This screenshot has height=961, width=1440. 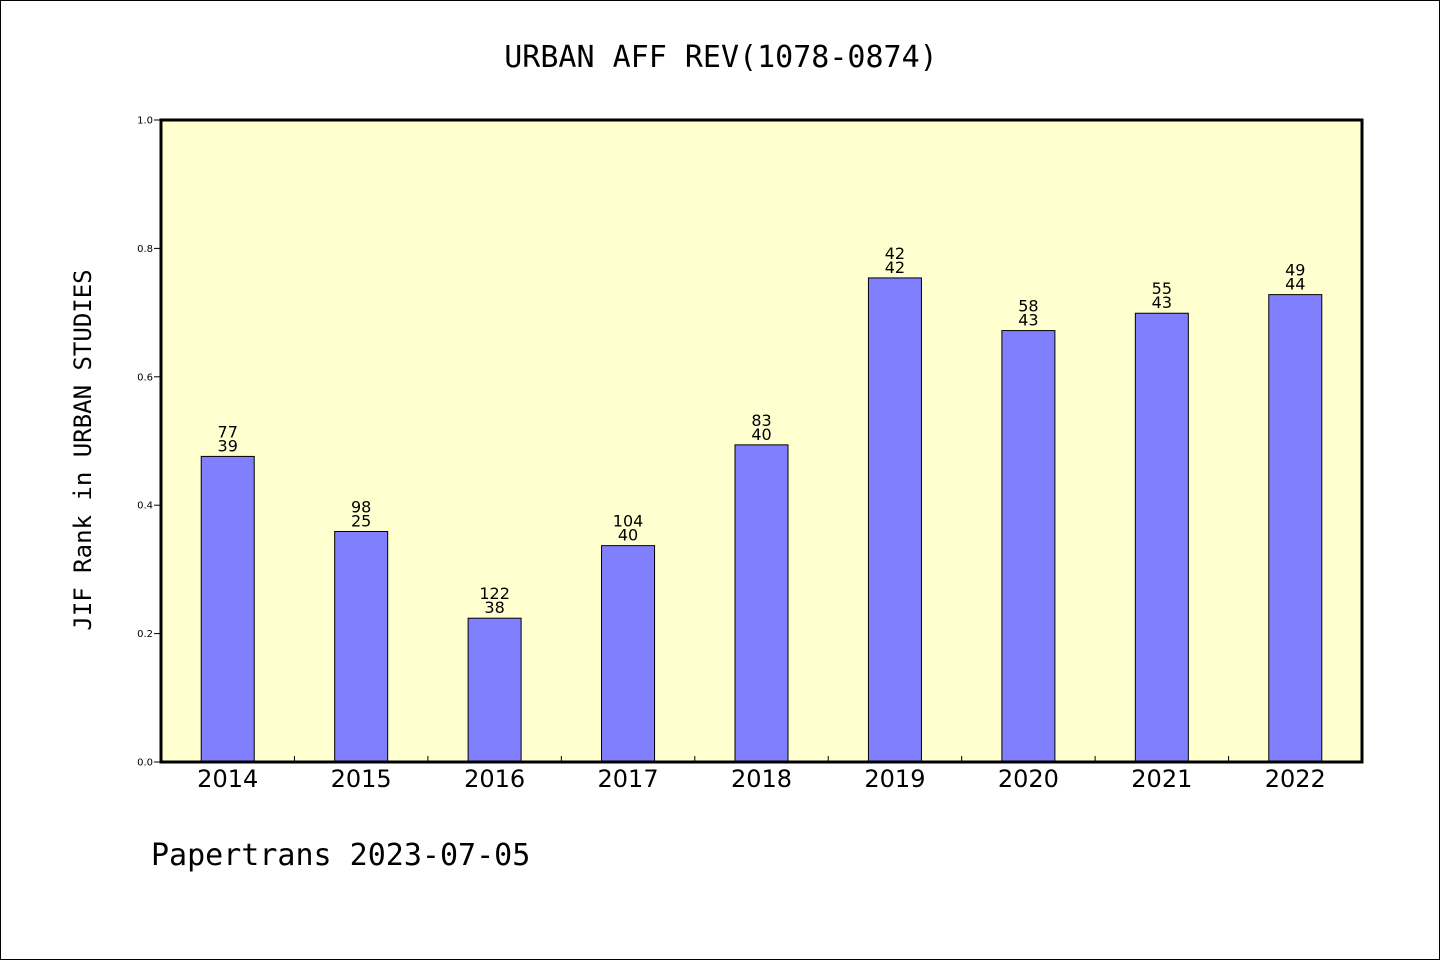 I want to click on bar-label-bottom-2018: 40, so click(x=761, y=434).